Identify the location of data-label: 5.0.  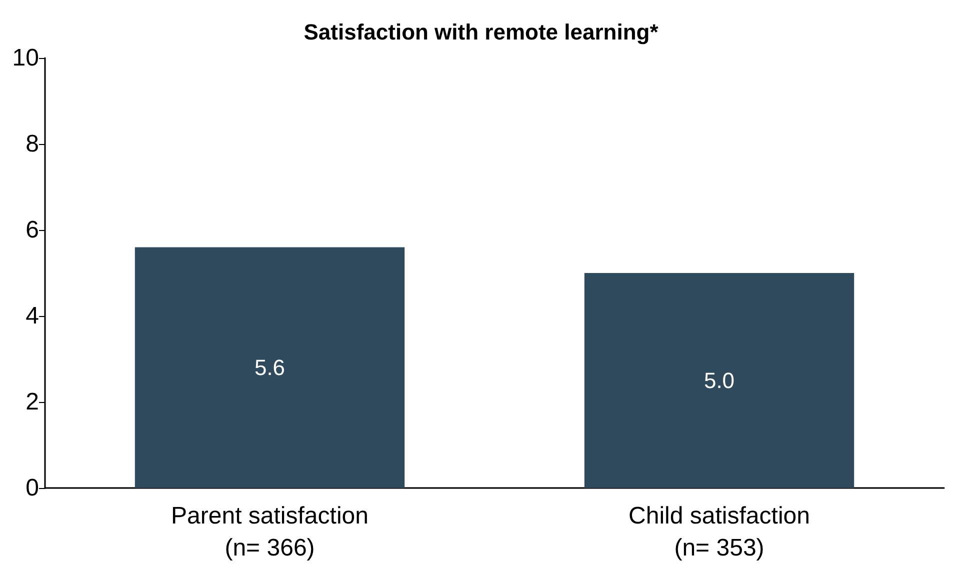
(719, 380).